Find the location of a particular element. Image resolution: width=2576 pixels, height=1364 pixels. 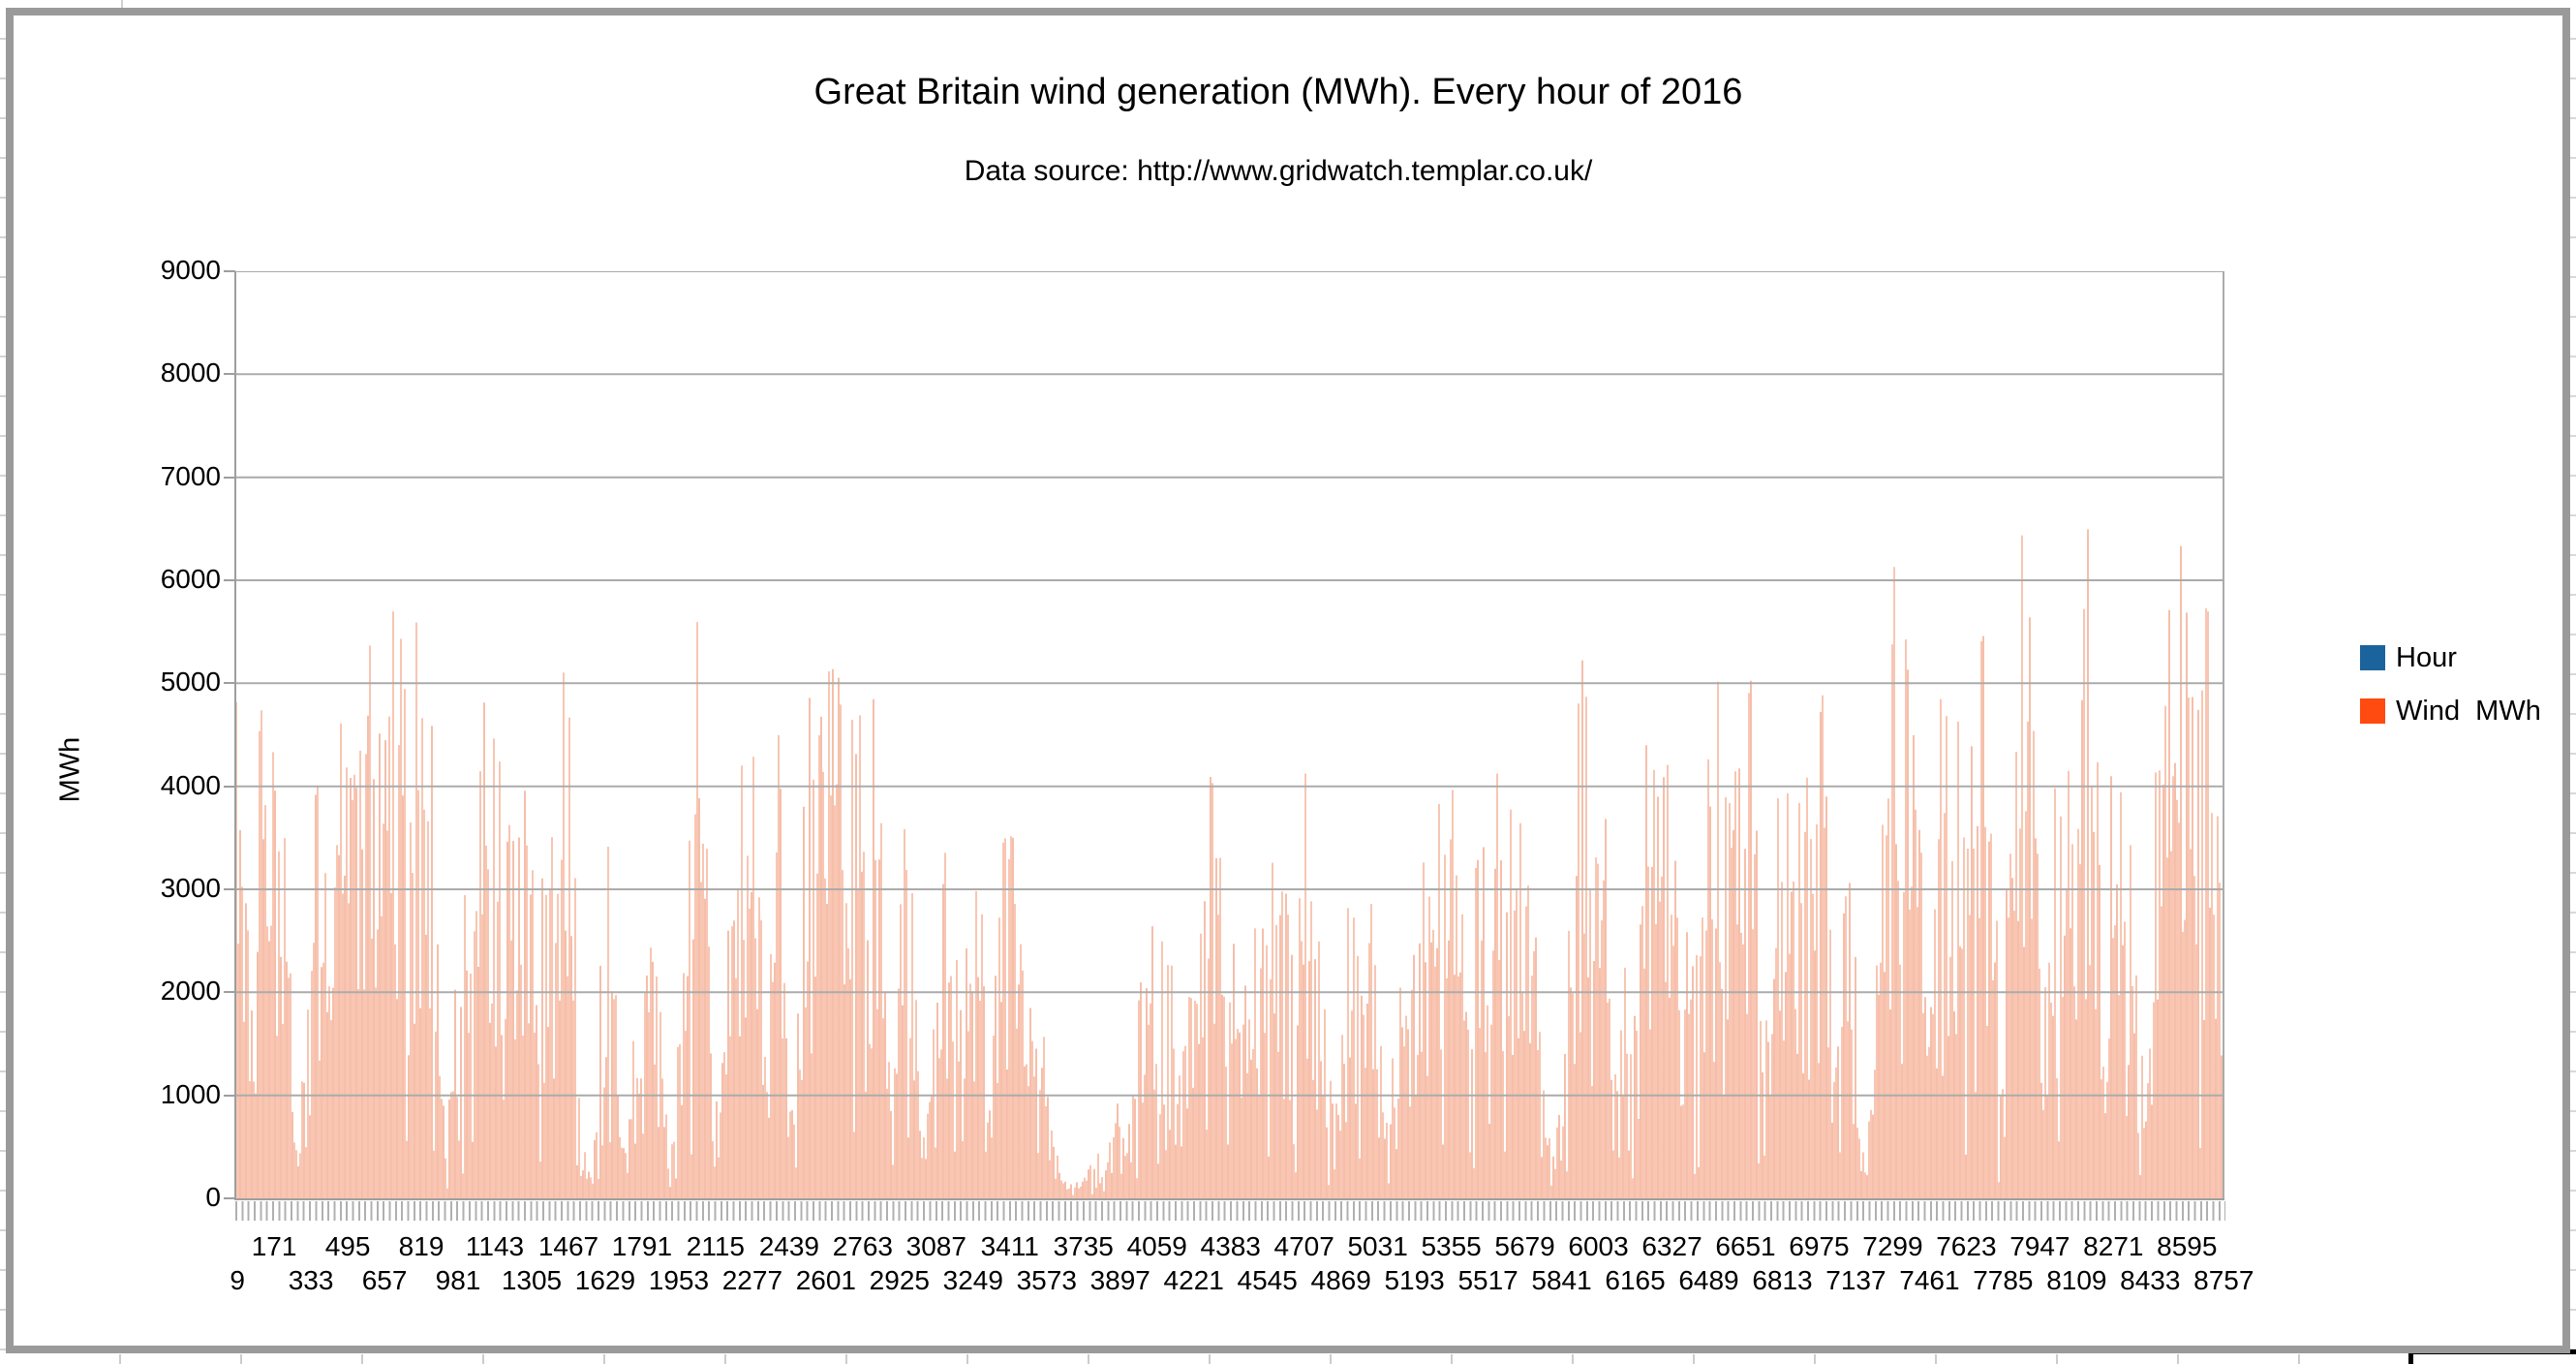

x-axis-line is located at coordinates (1229, 1199).